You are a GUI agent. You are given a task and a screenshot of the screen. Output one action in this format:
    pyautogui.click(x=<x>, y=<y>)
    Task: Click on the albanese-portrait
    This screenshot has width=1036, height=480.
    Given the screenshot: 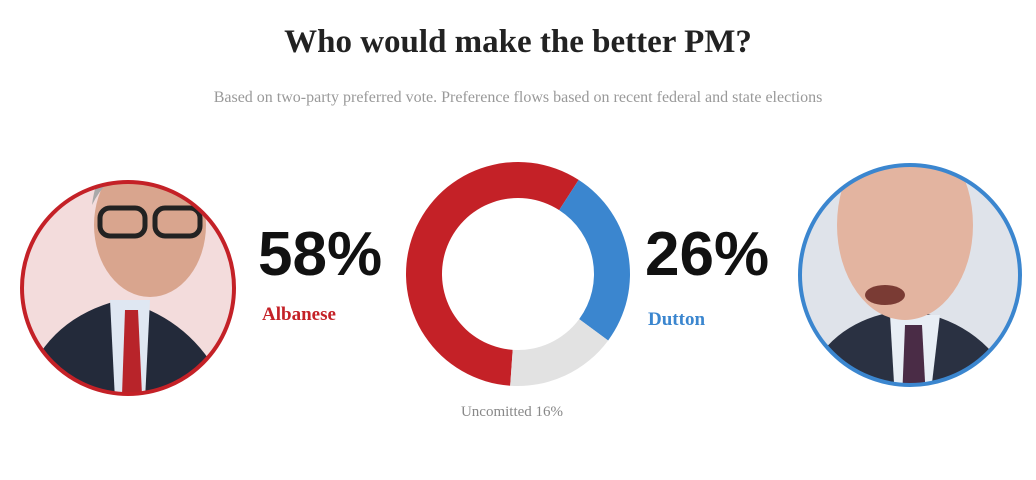 What is the action you would take?
    pyautogui.click(x=128, y=288)
    